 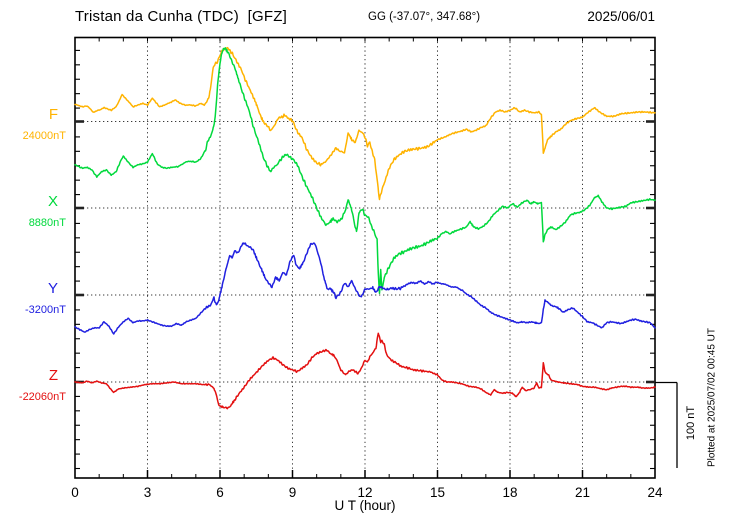 What do you see at coordinates (47, 223) in the screenshot?
I see `channel-baseline-x: 8880nT` at bounding box center [47, 223].